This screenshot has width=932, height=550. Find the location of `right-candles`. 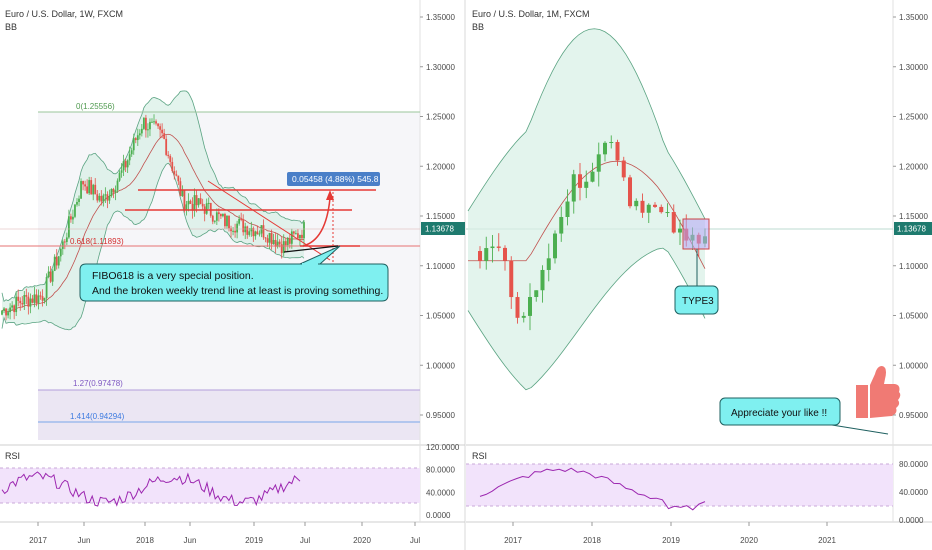

right-candles is located at coordinates (592, 233).